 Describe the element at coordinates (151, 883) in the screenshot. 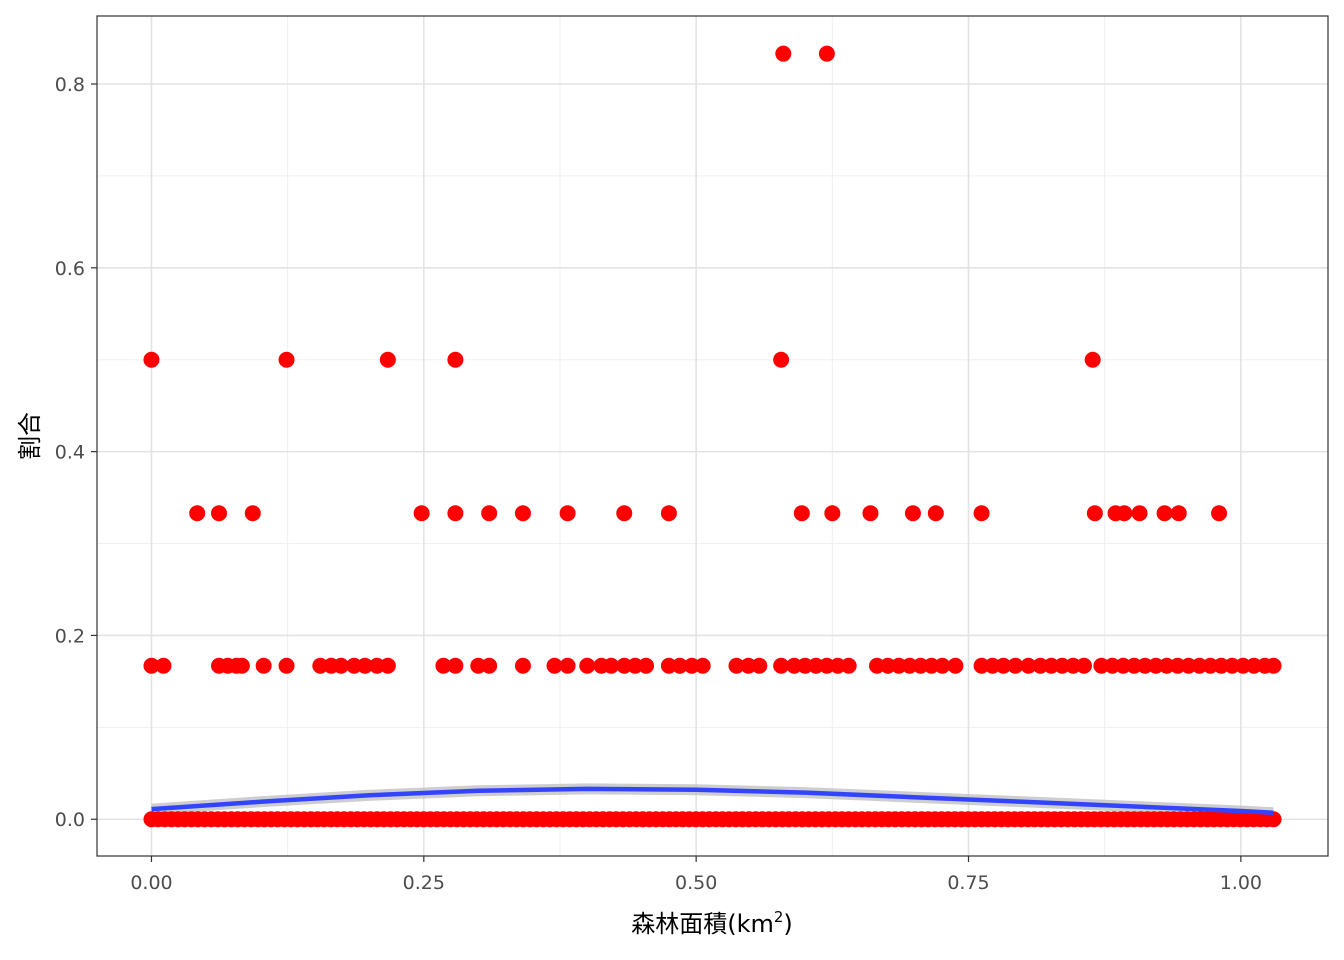

I see `x-tick-label: 0.00` at that location.